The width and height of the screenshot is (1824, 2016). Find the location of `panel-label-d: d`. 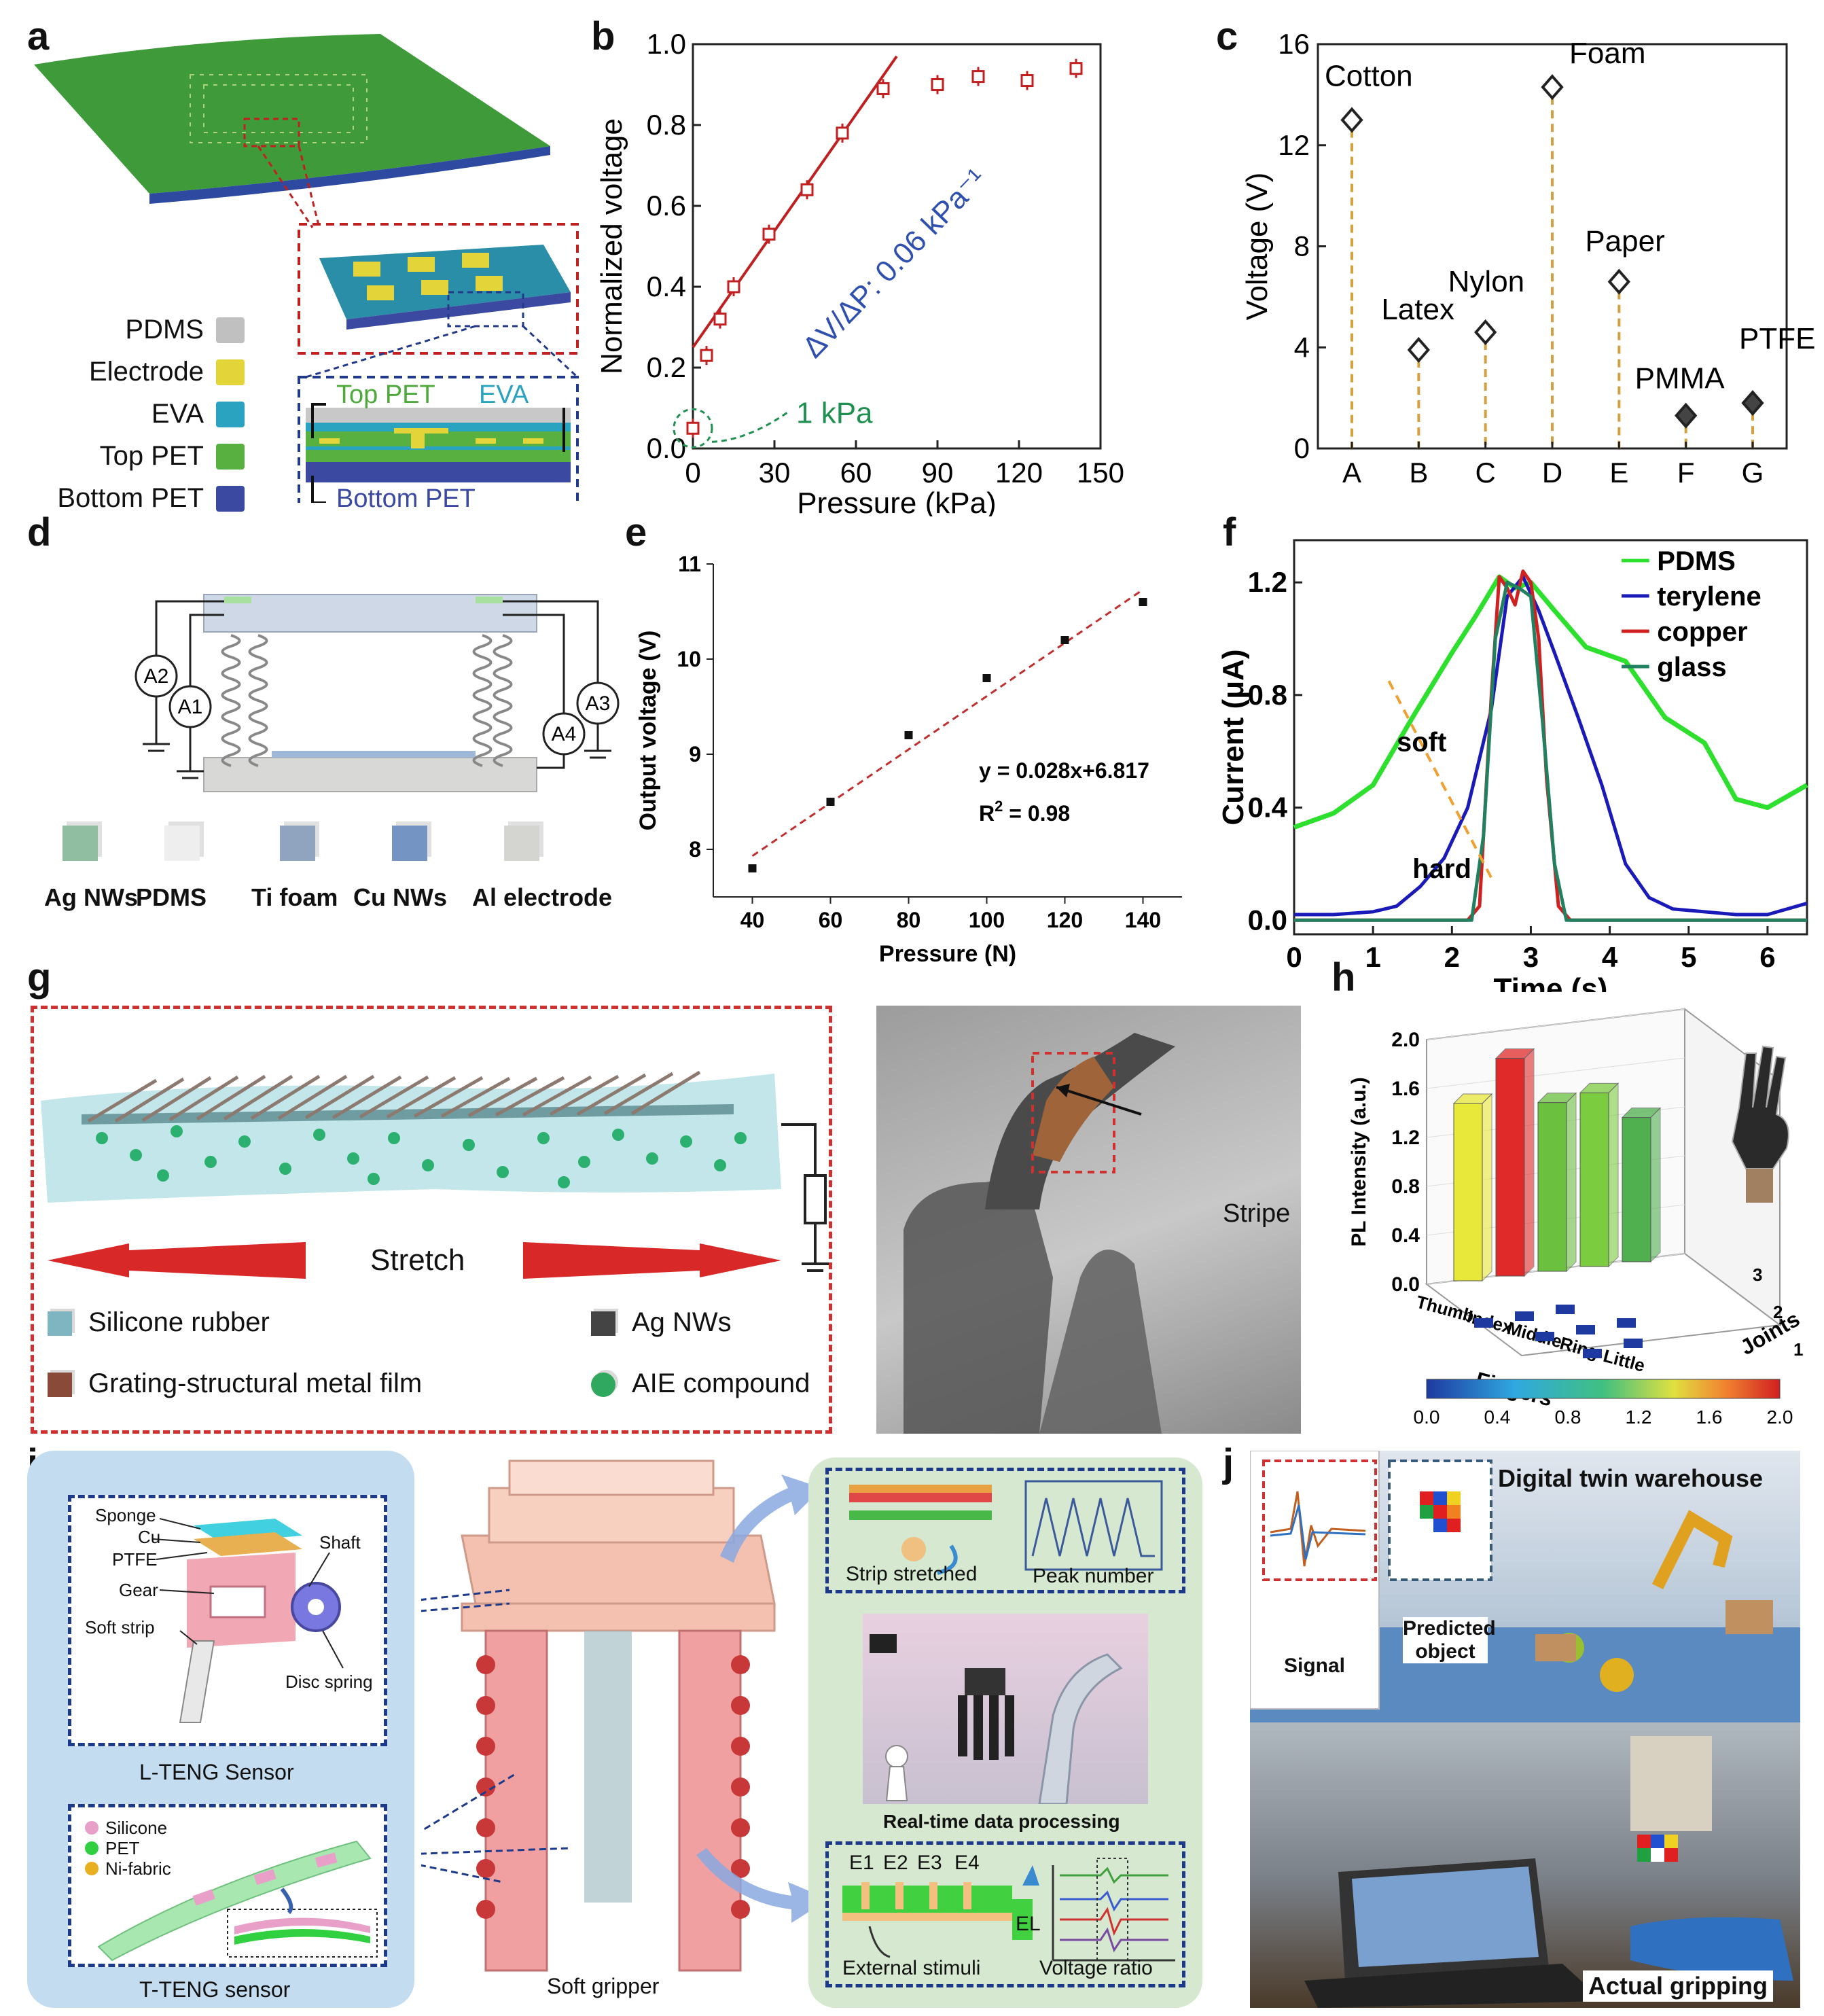

panel-label-d: d is located at coordinates (39, 532).